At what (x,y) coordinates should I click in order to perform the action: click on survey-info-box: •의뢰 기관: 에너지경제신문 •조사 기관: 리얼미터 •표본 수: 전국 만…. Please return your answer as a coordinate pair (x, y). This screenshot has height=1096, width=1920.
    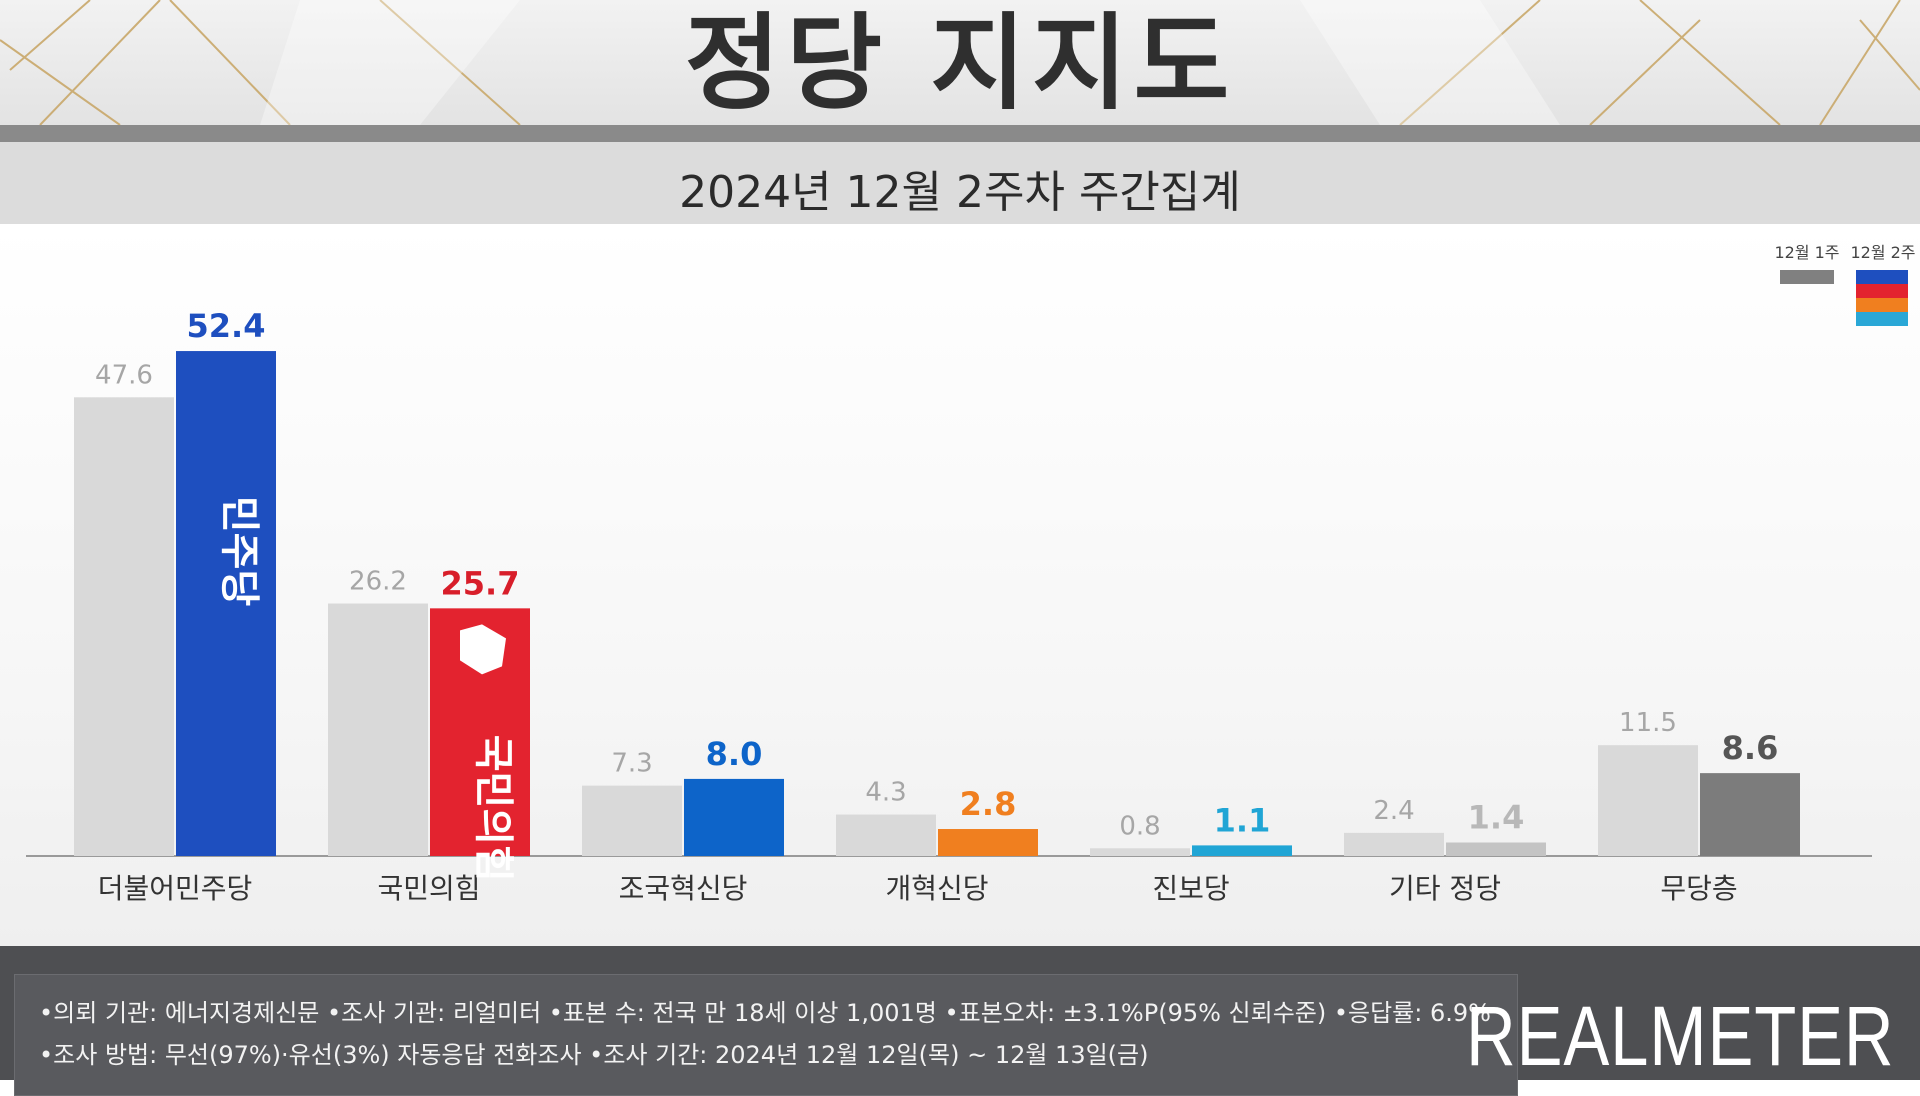
    Looking at the image, I should click on (766, 1035).